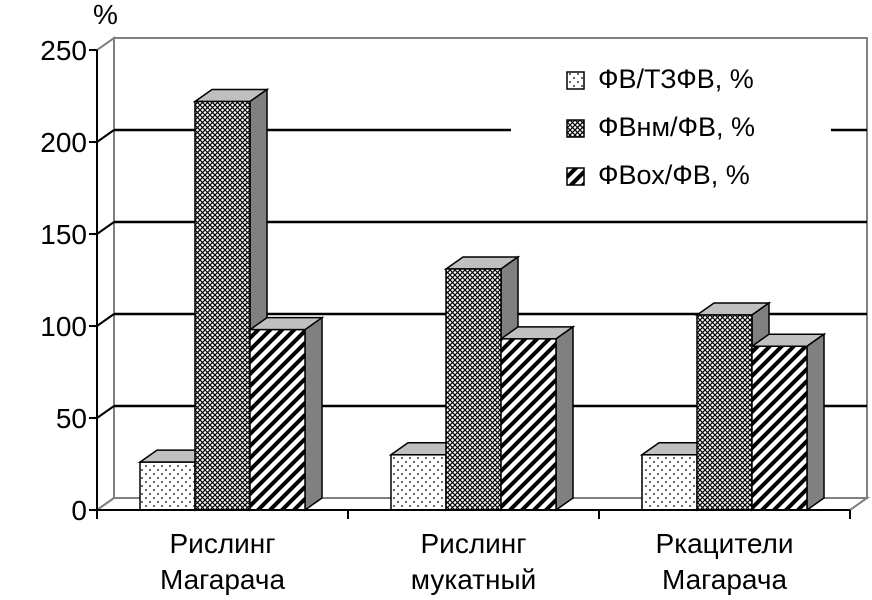 The width and height of the screenshot is (872, 600). Describe the element at coordinates (63, 142) in the screenshot. I see `y-tick-label: 200` at that location.